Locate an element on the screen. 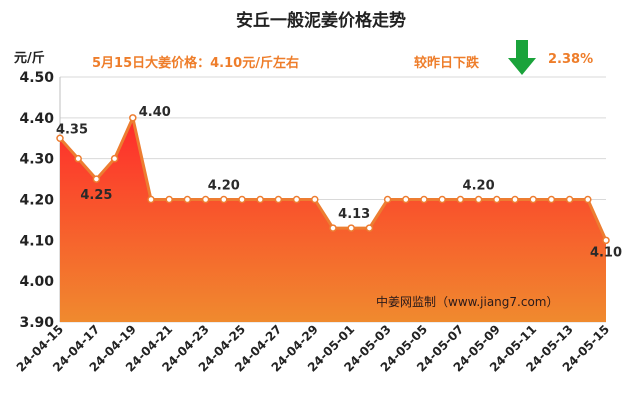 Image resolution: width=642 pixels, height=411 pixels. y-tick-label: 4.30 is located at coordinates (36, 160).